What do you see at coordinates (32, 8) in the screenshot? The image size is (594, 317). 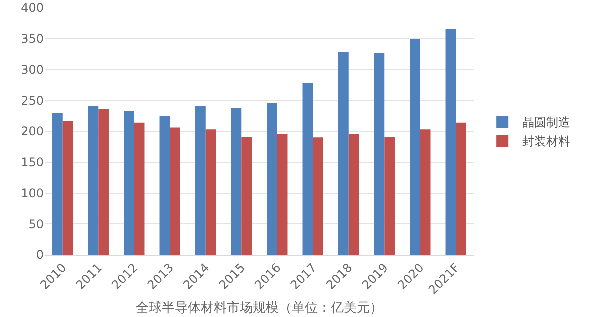 I see `y-tick-label: 400` at bounding box center [32, 8].